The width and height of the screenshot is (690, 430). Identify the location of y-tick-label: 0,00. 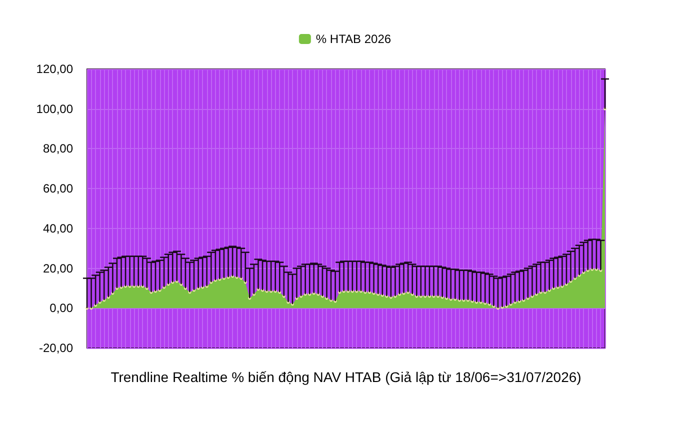
(62, 308).